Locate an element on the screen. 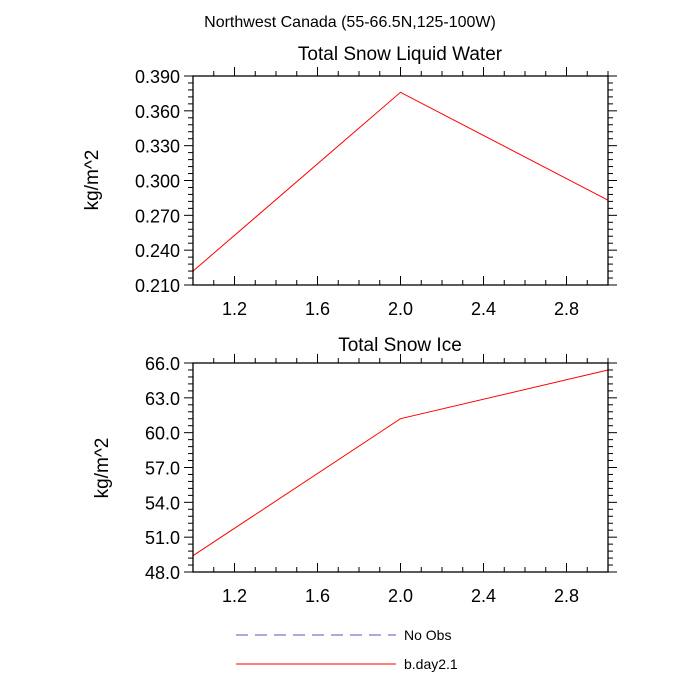 The image size is (700, 700). y-tick-label: 0.210 is located at coordinates (157, 286).